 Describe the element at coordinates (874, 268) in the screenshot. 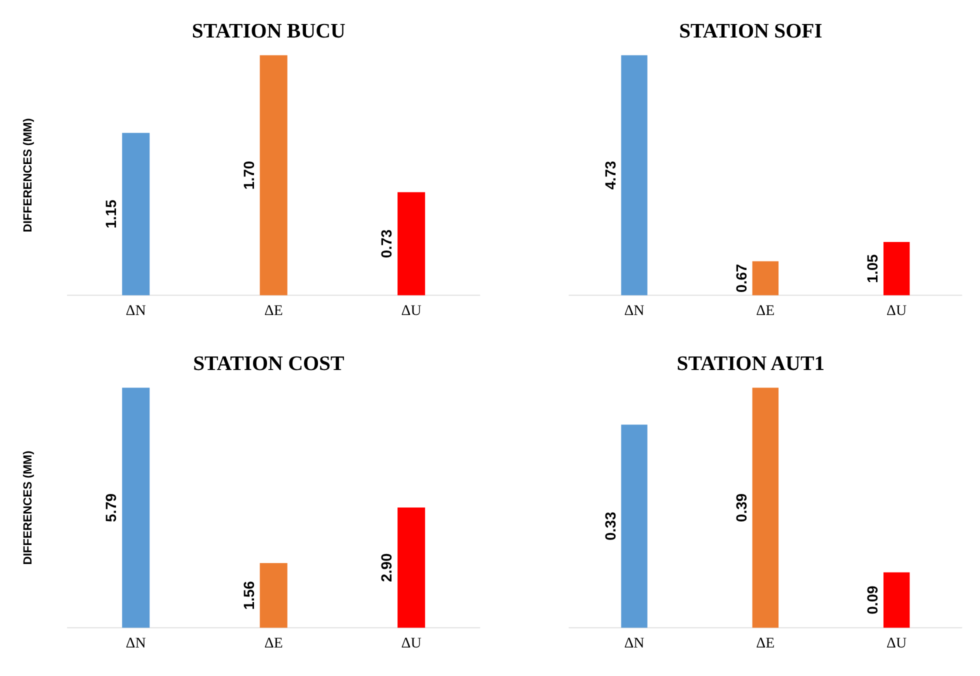

I see `data-label: 1.05` at that location.